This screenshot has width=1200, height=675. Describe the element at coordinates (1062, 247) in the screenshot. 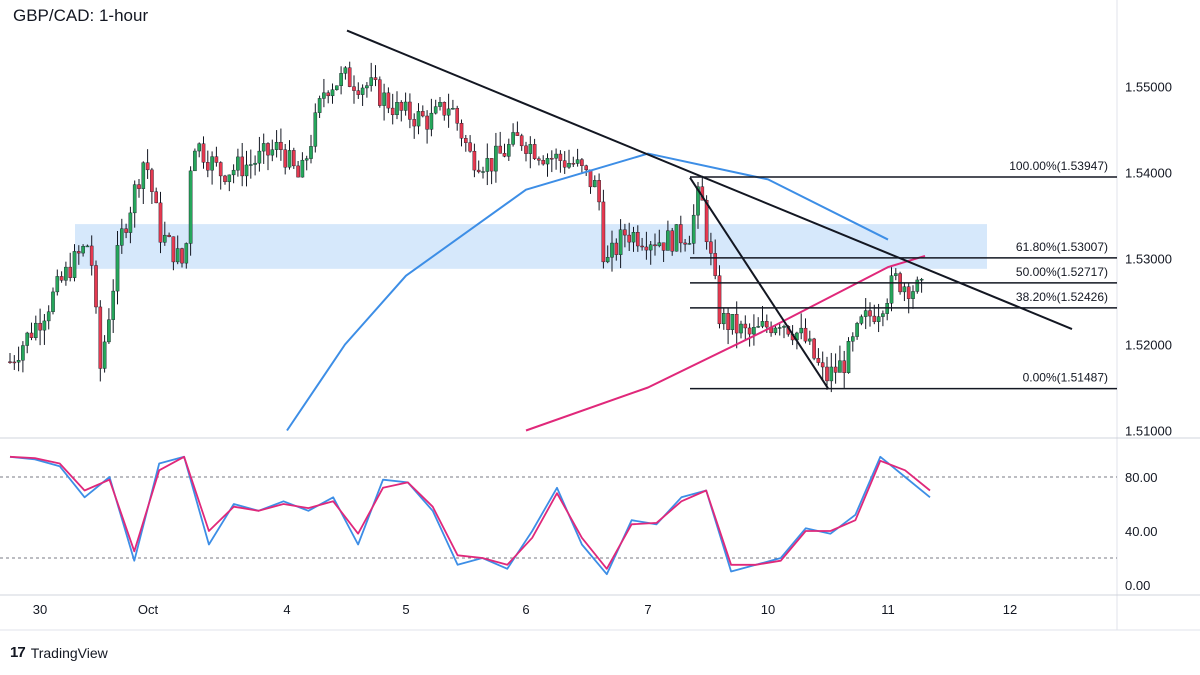

I see `fib-level-label: 61.80%(1.53007)` at that location.